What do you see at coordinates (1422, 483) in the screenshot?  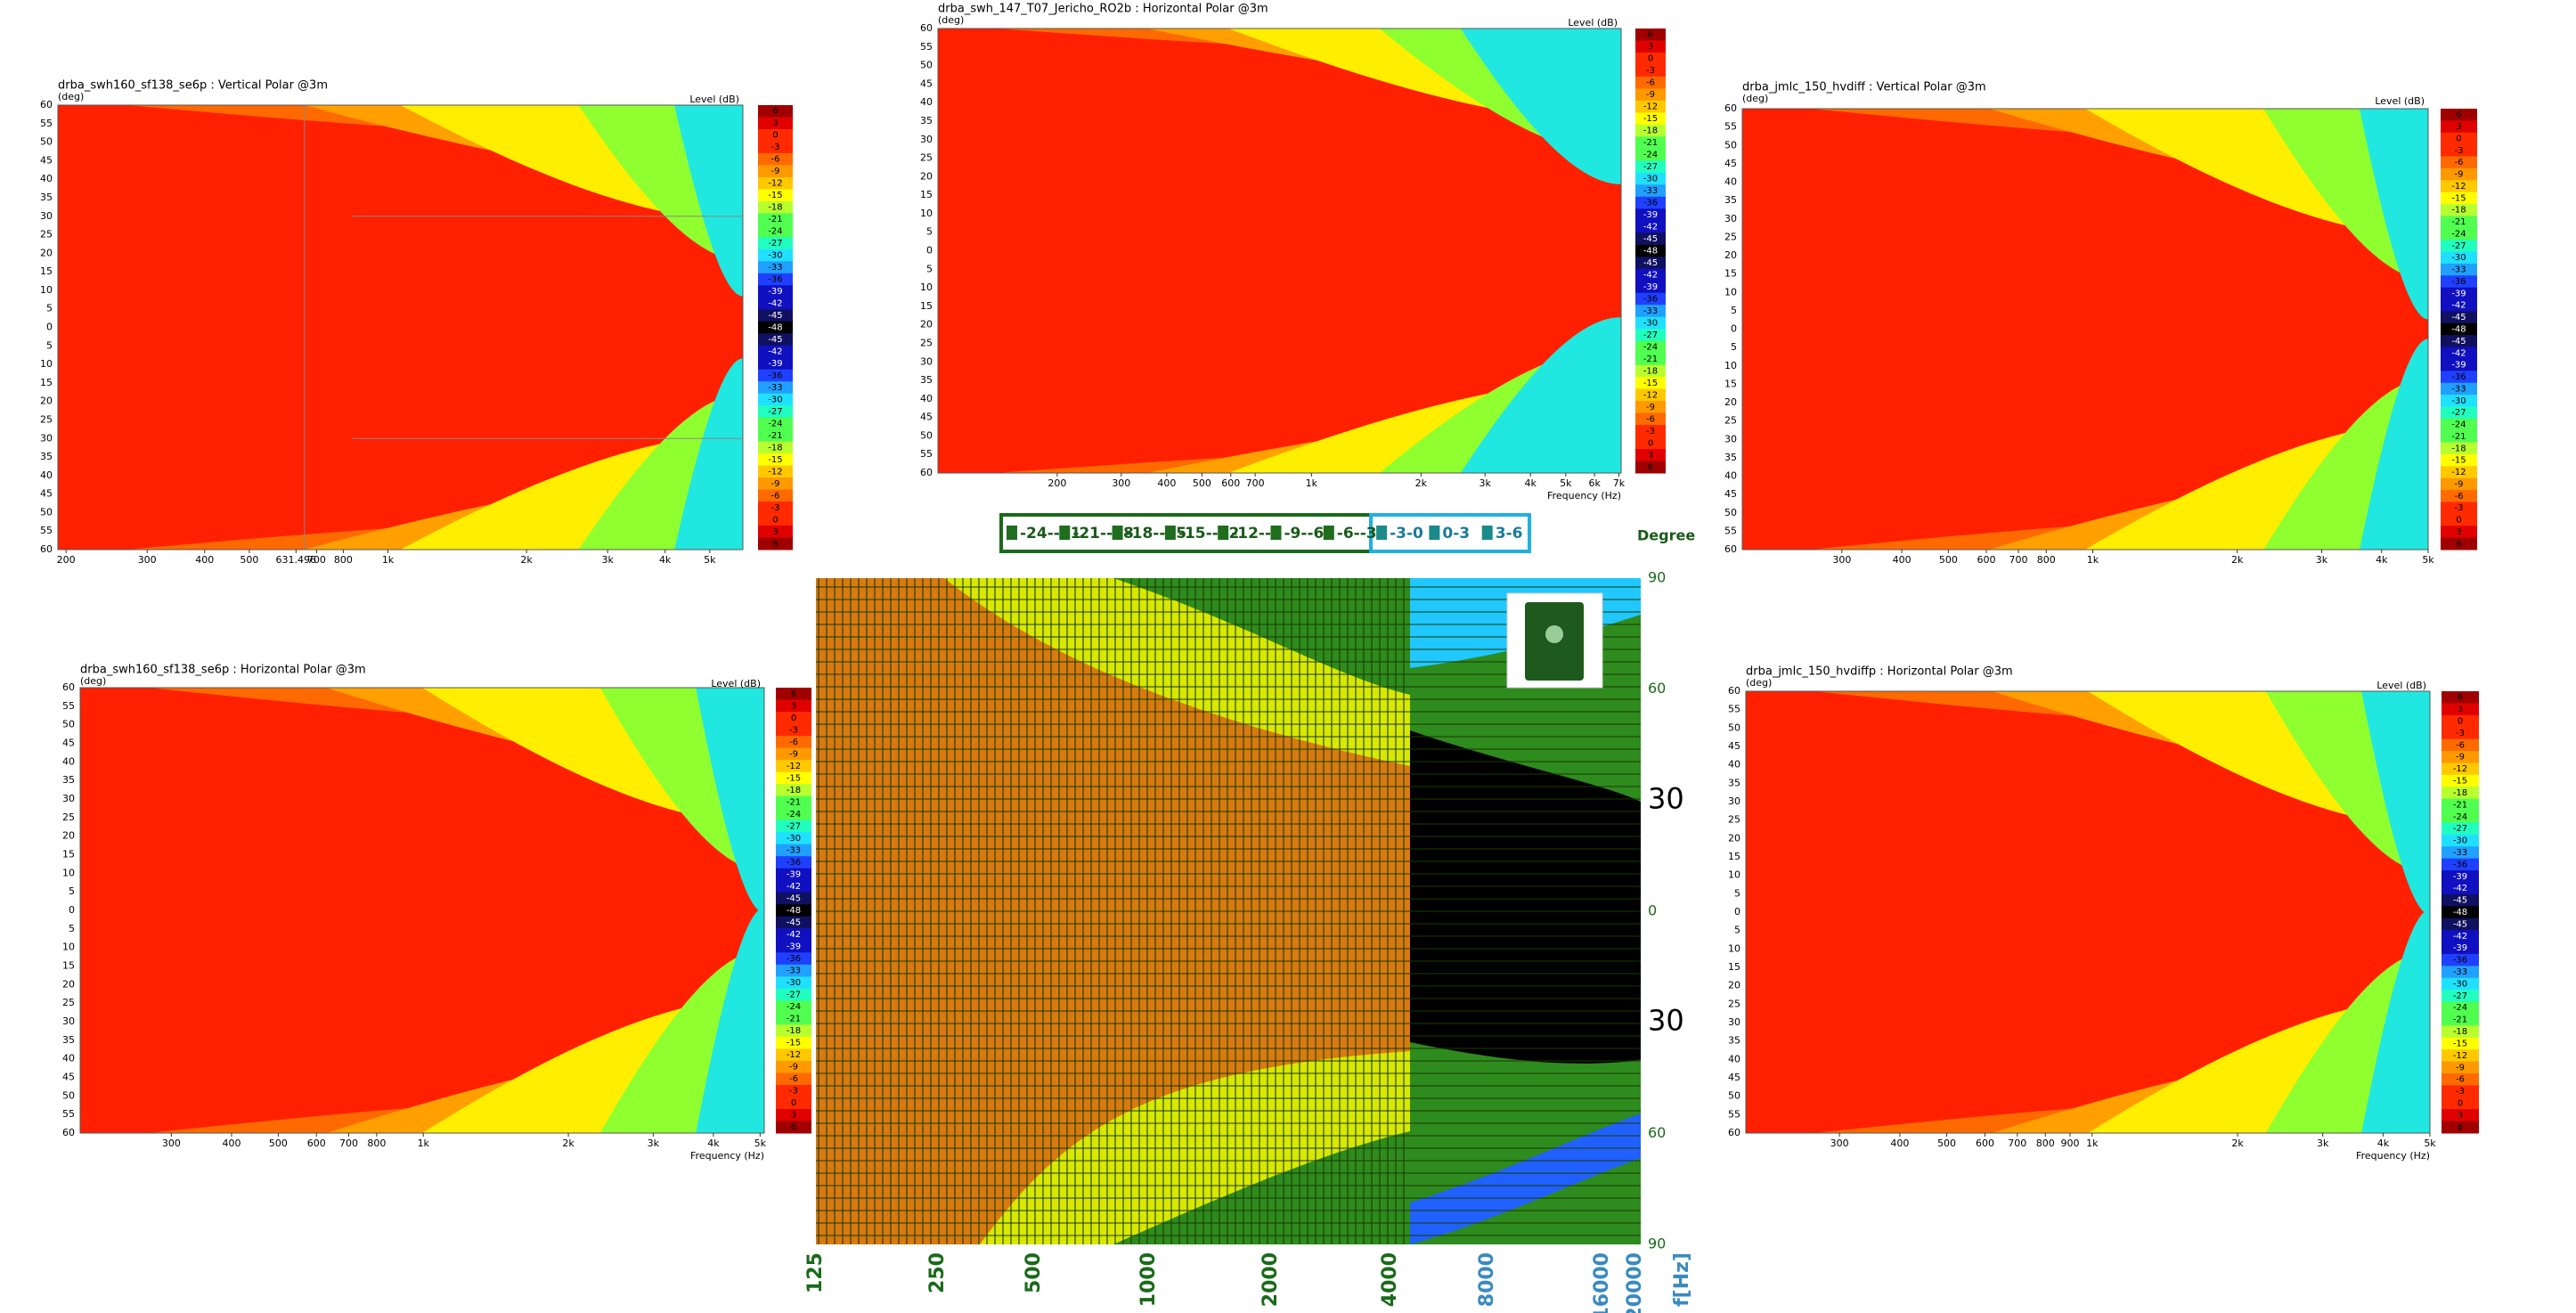 I see `x-tick-label: 2k` at bounding box center [1422, 483].